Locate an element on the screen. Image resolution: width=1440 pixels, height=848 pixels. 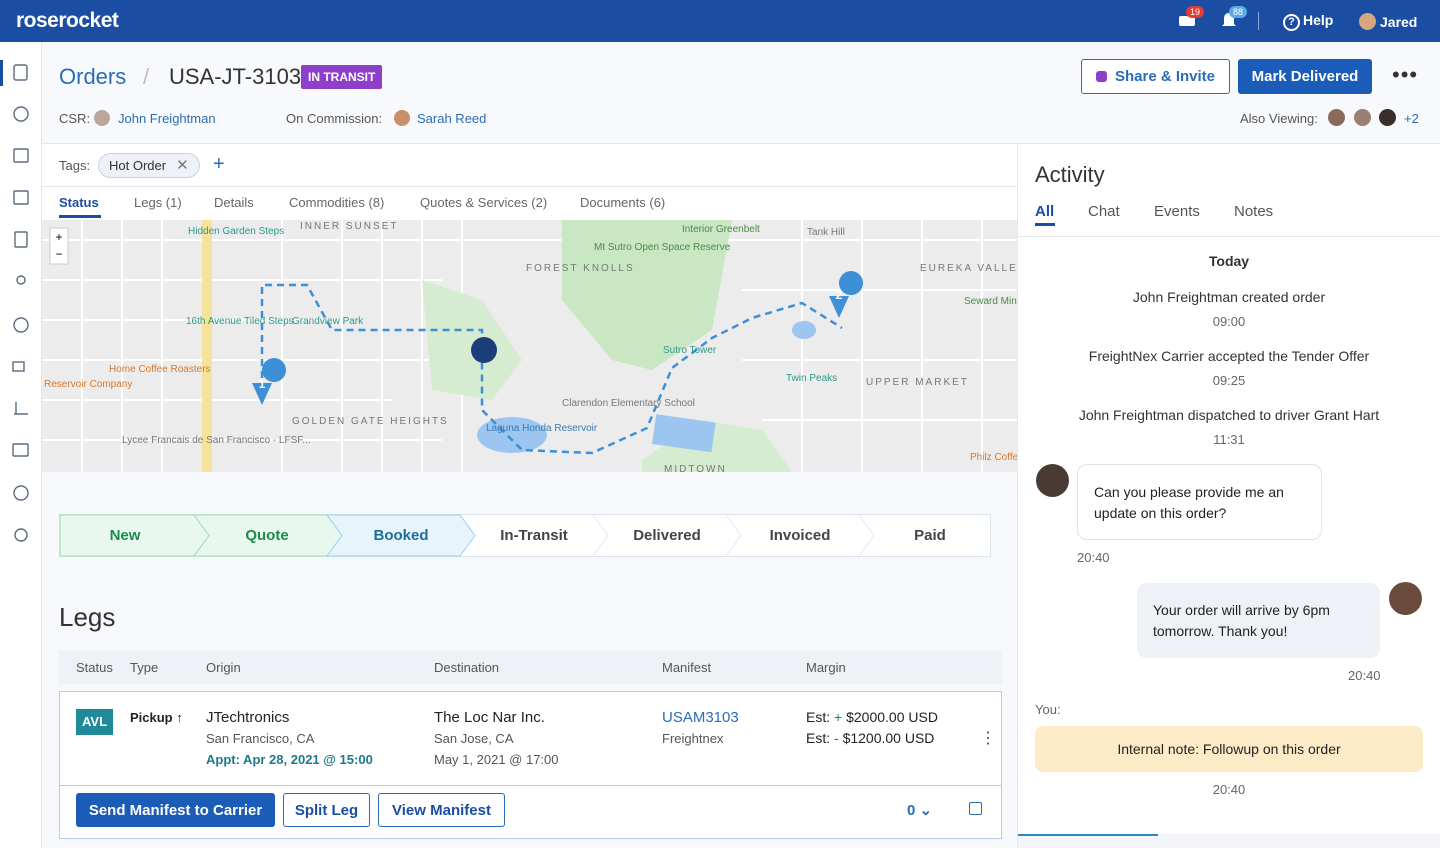
origin-name: JTechtronics is located at coordinates (248, 717).